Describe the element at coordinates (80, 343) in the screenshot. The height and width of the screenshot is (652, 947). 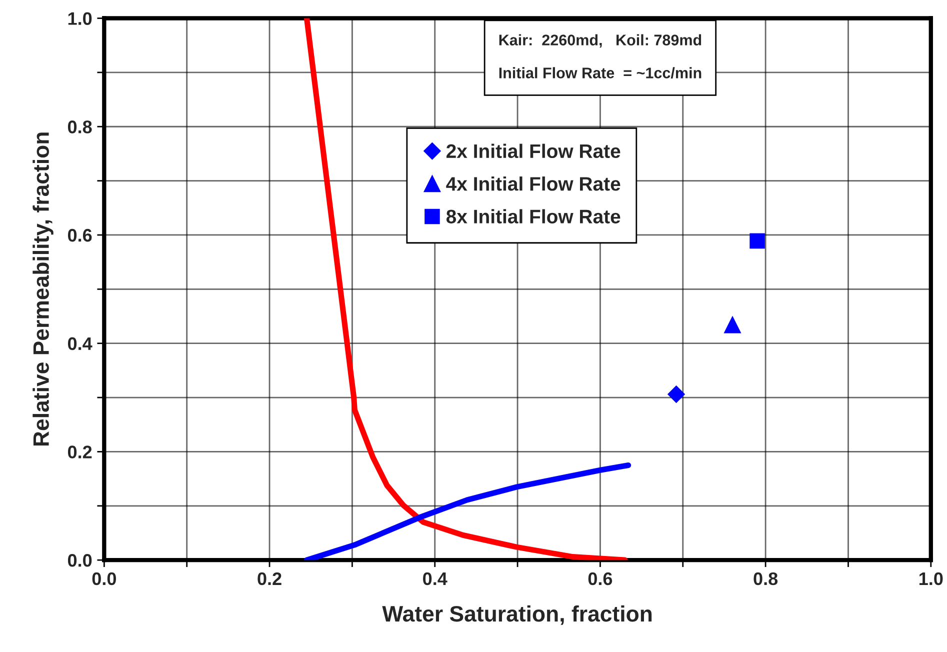
I see `y-tick-label: 0.4` at that location.